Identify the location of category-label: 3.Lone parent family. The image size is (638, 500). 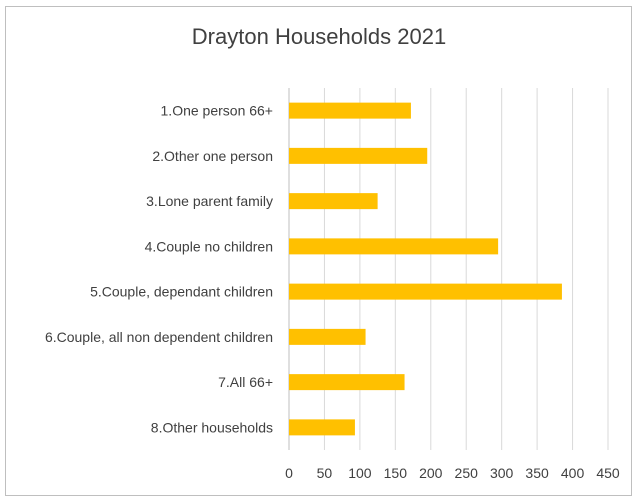
(209, 201).